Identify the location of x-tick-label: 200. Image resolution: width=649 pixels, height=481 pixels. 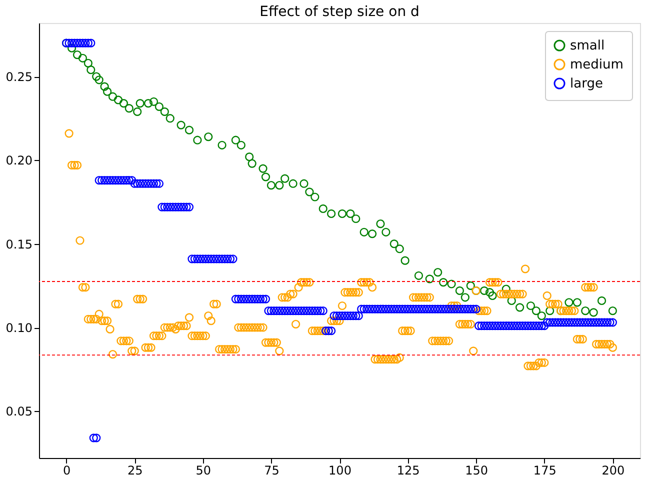
(613, 471).